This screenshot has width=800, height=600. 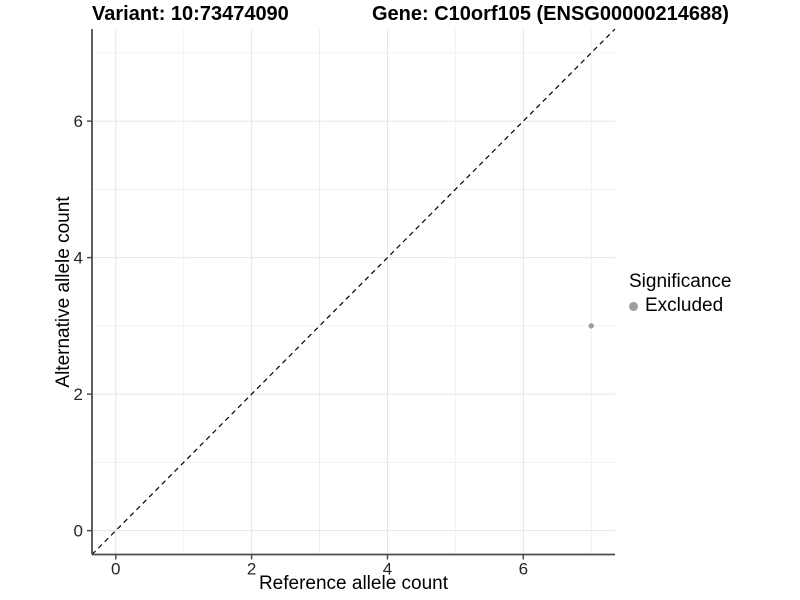 What do you see at coordinates (78, 121) in the screenshot?
I see `y-tick-label: 6` at bounding box center [78, 121].